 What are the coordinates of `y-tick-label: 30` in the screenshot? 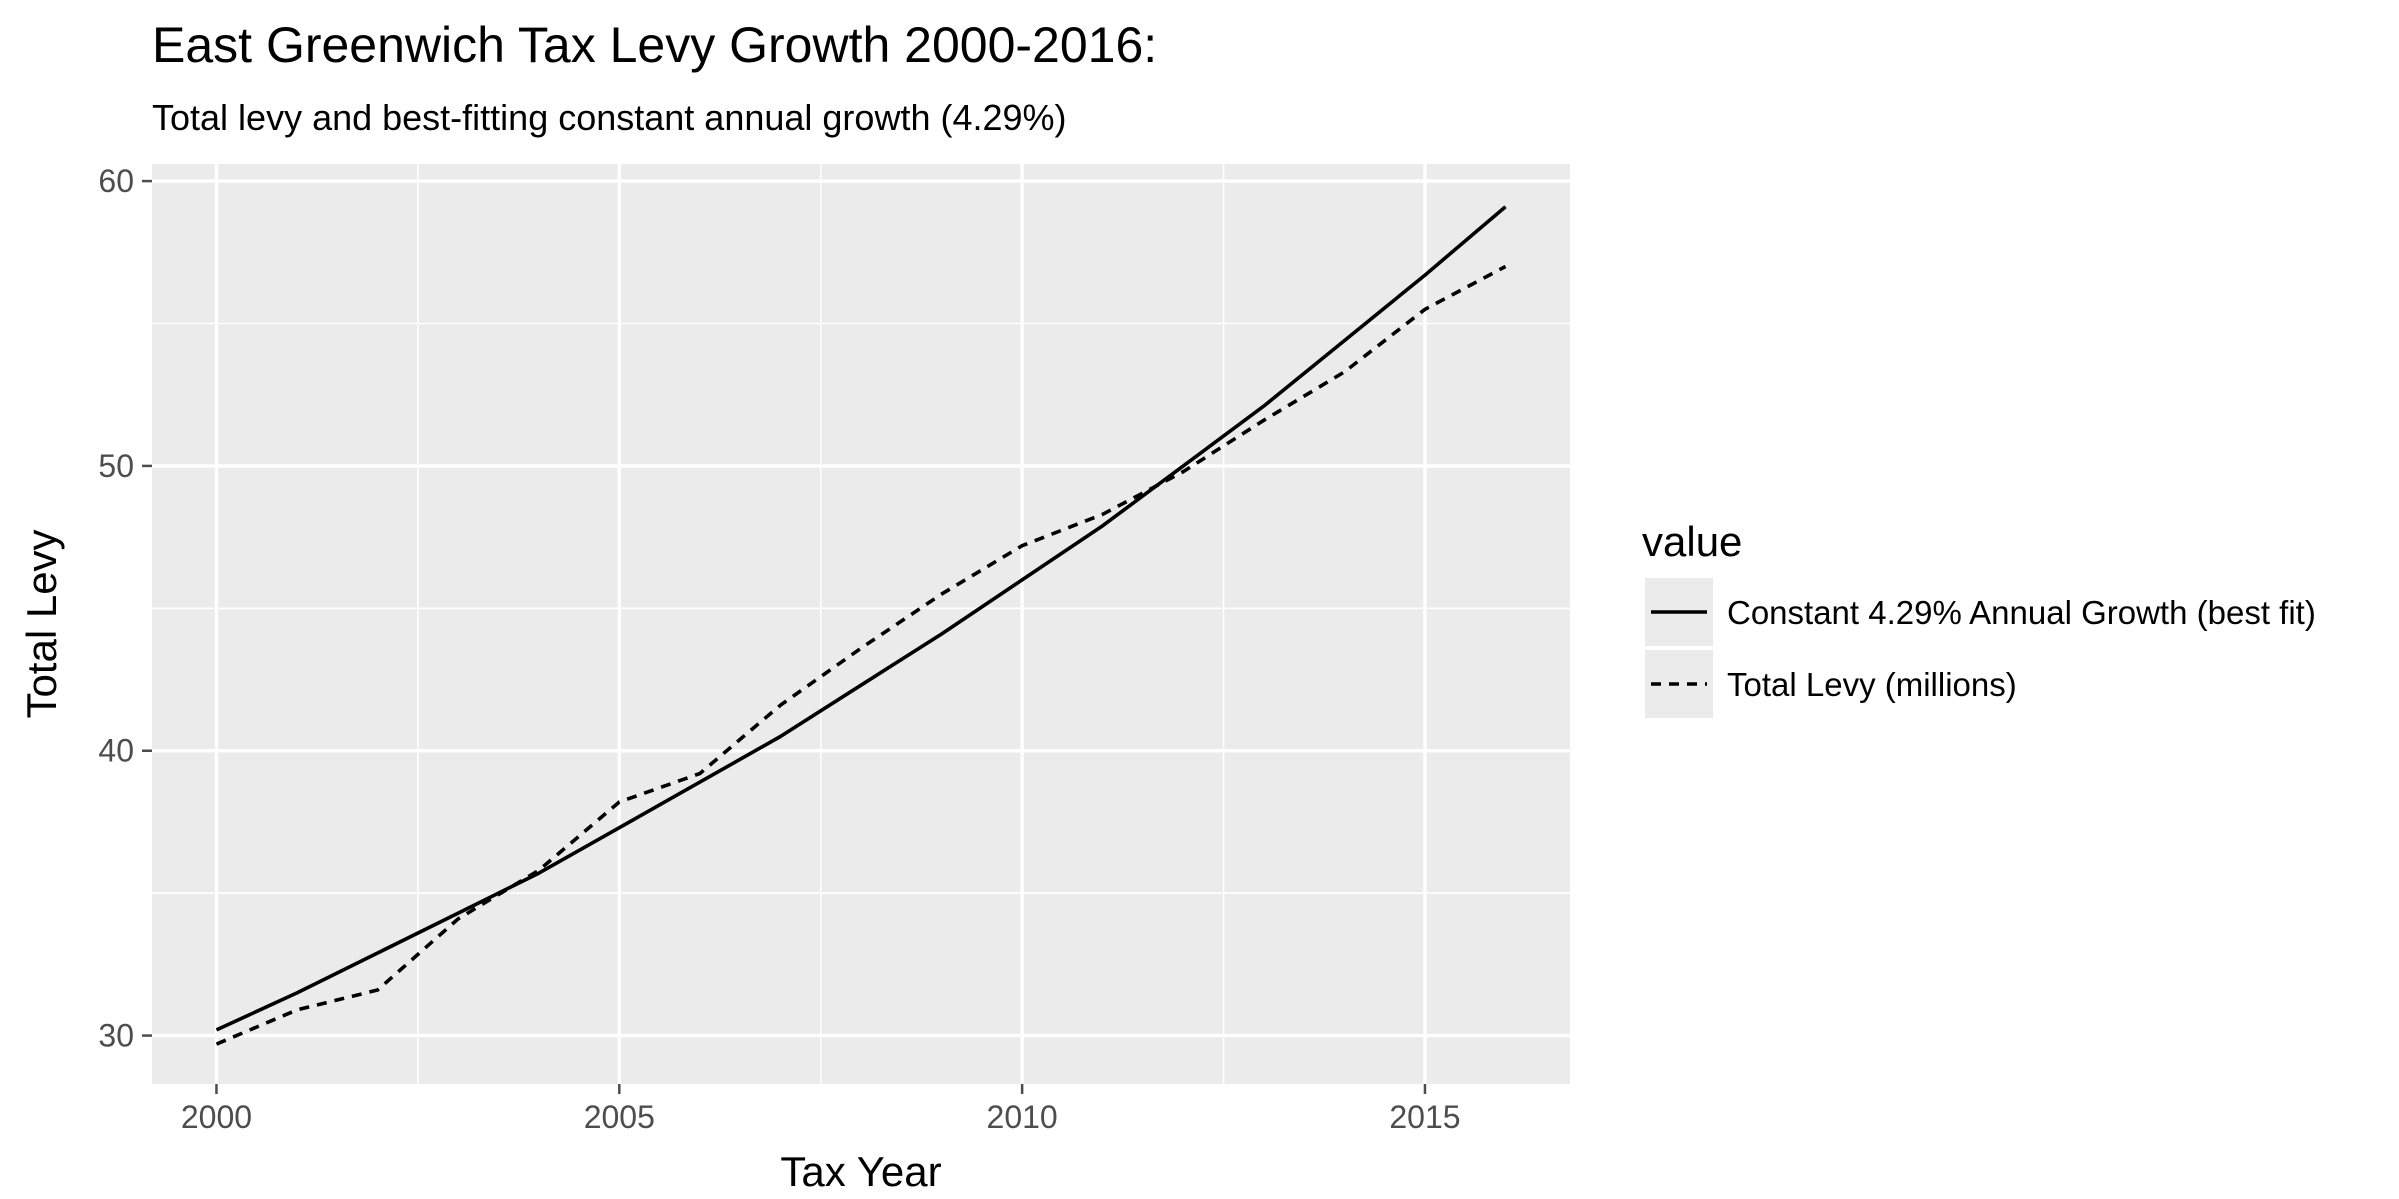 It's located at (116, 1036).